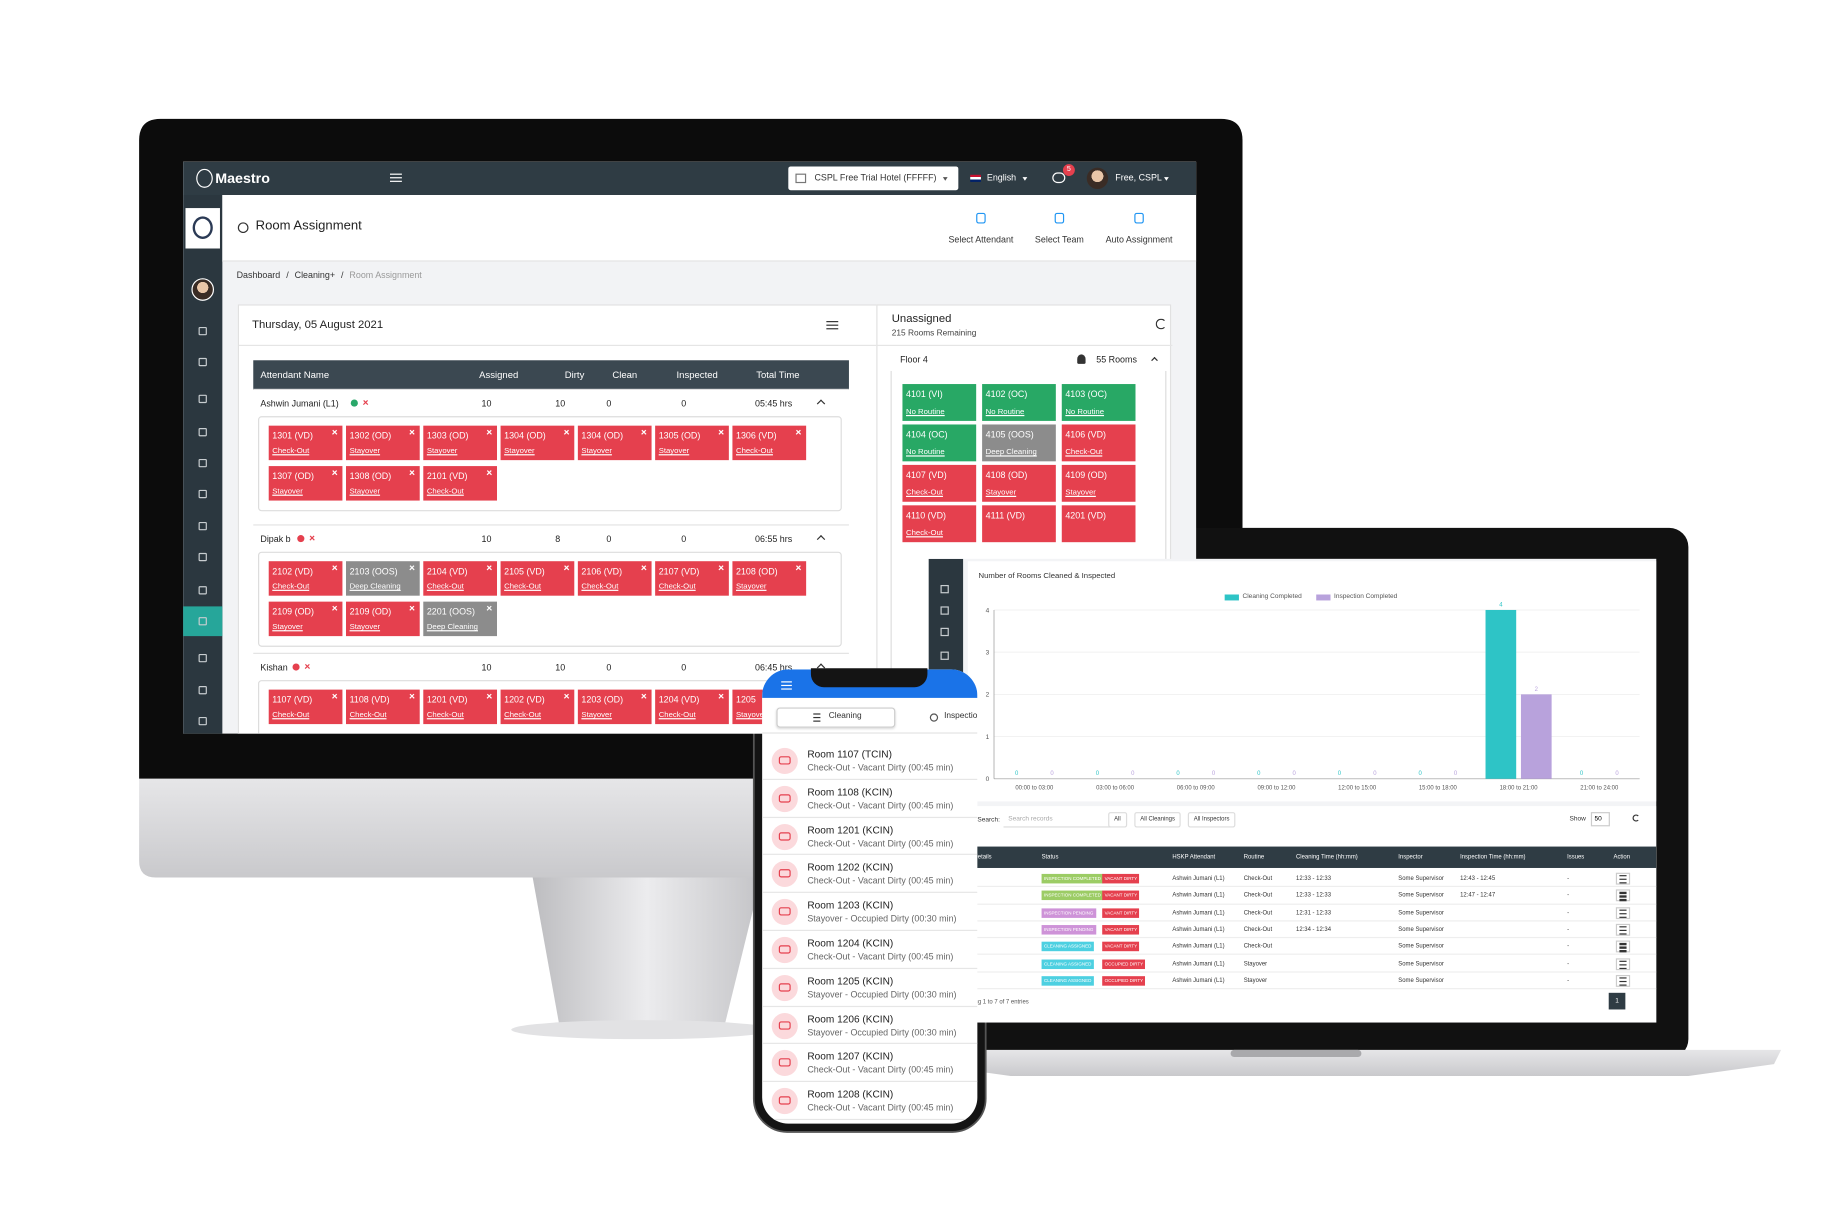 The height and width of the screenshot is (1218, 1843). I want to click on hotel-select: CSPL Free Trial Hotel (FFFFF), so click(873, 178).